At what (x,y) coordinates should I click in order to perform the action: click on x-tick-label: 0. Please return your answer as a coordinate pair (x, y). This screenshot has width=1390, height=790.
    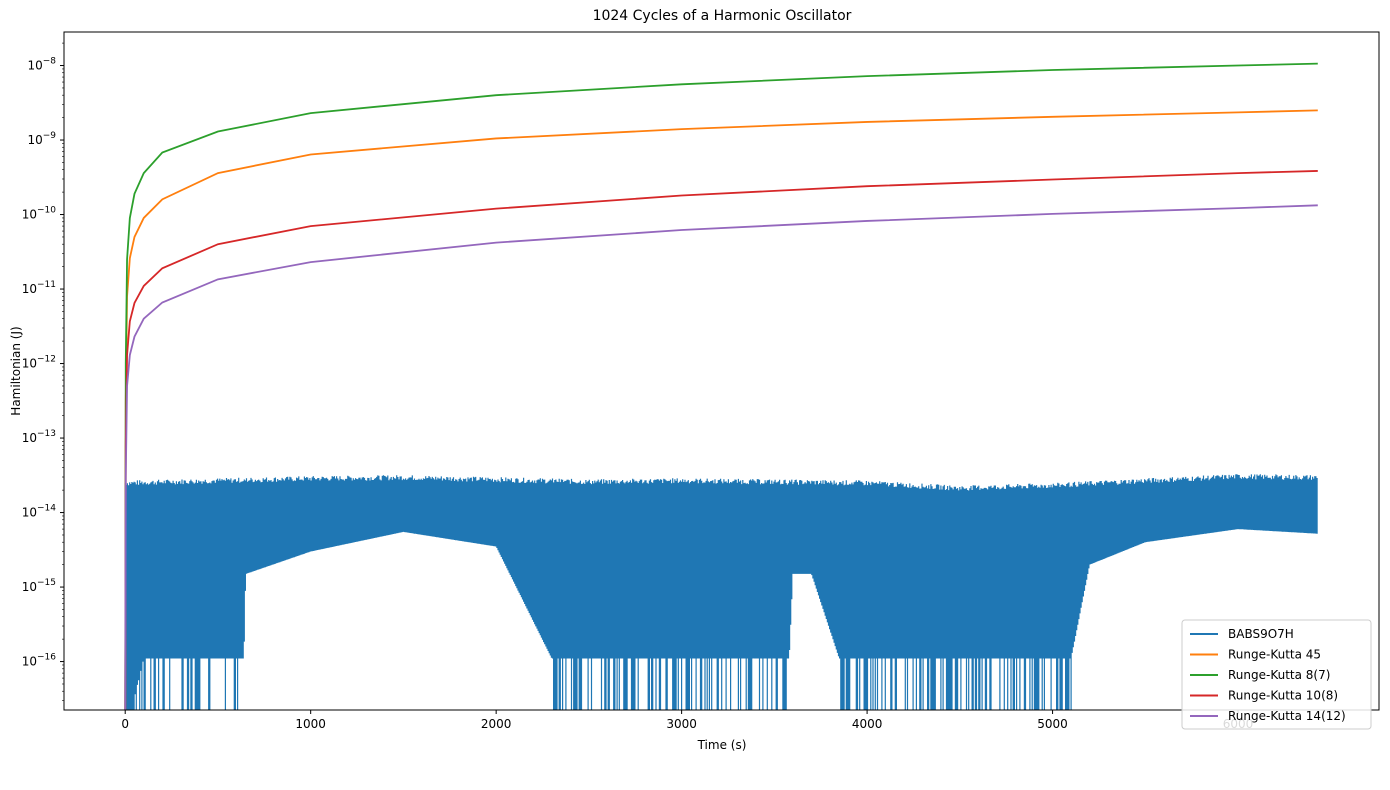
    Looking at the image, I should click on (125, 724).